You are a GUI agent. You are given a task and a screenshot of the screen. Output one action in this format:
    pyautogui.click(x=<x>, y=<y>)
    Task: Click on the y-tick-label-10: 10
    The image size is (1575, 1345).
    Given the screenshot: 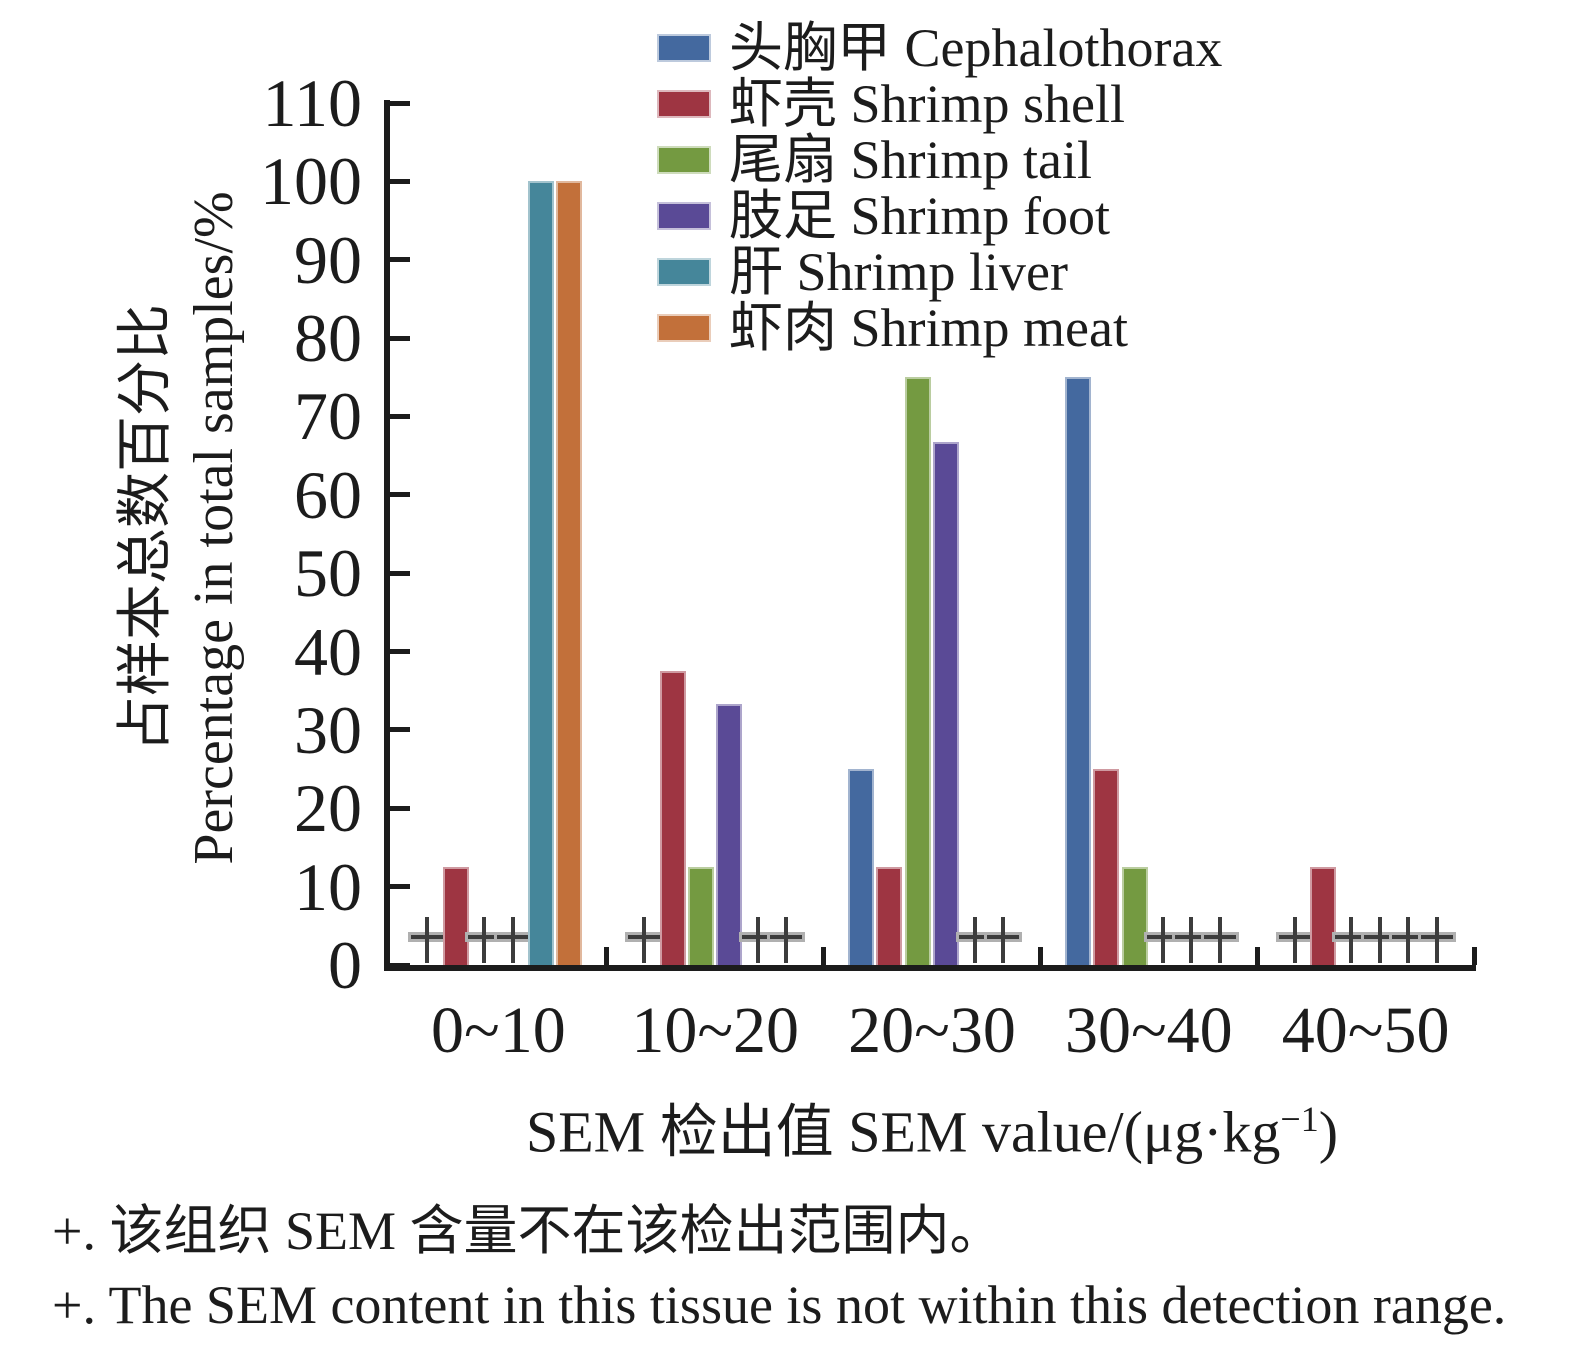 What is the action you would take?
    pyautogui.click(x=328, y=886)
    